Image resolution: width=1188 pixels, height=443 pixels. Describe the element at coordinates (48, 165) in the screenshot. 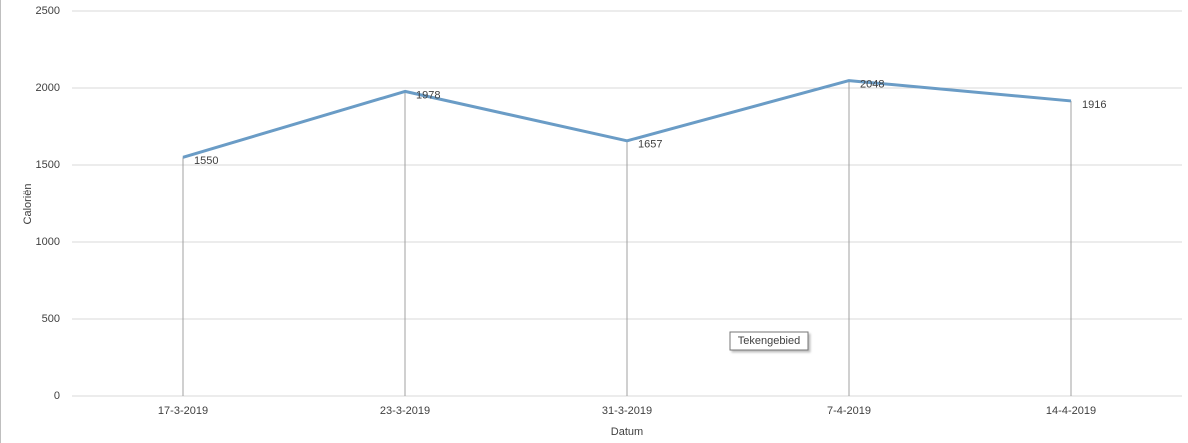

I see `y-tick-label: 1500` at that location.